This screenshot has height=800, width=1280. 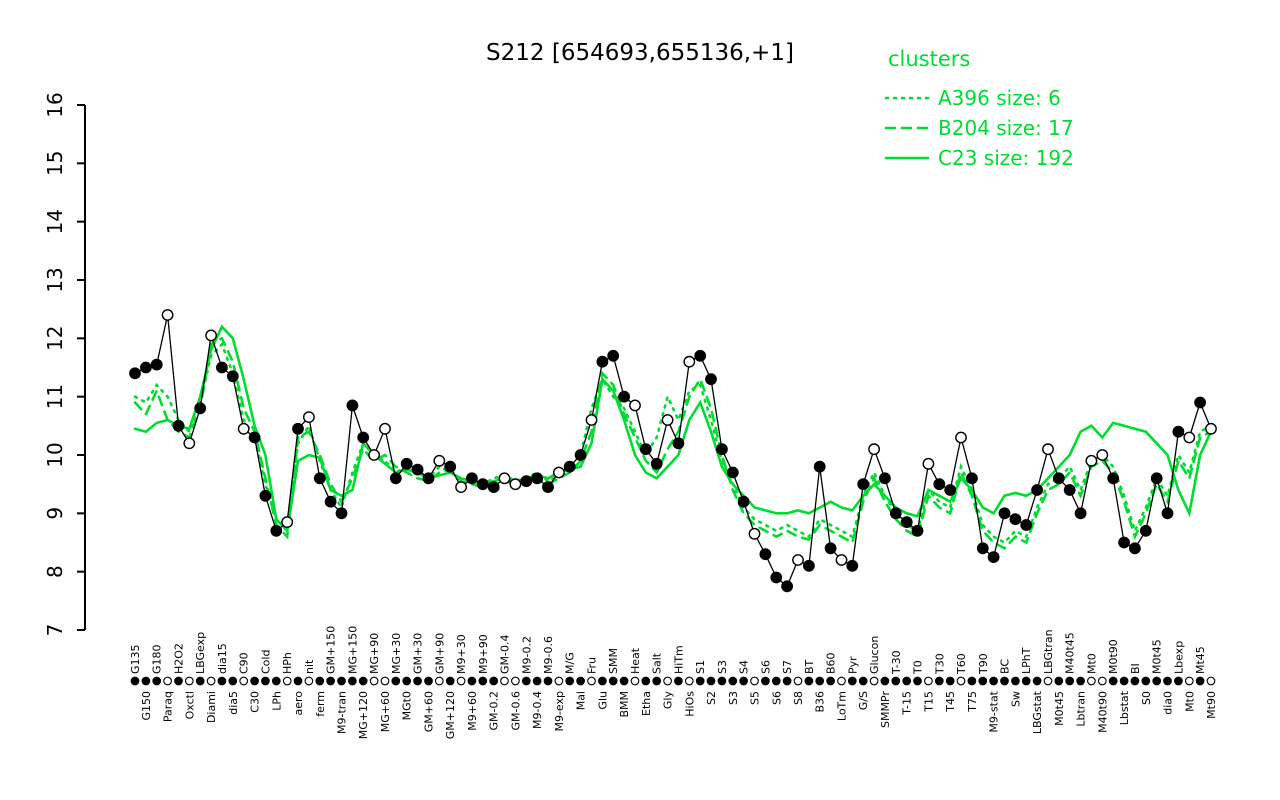 What do you see at coordinates (55, 571) in the screenshot?
I see `y-tick-label: 8` at bounding box center [55, 571].